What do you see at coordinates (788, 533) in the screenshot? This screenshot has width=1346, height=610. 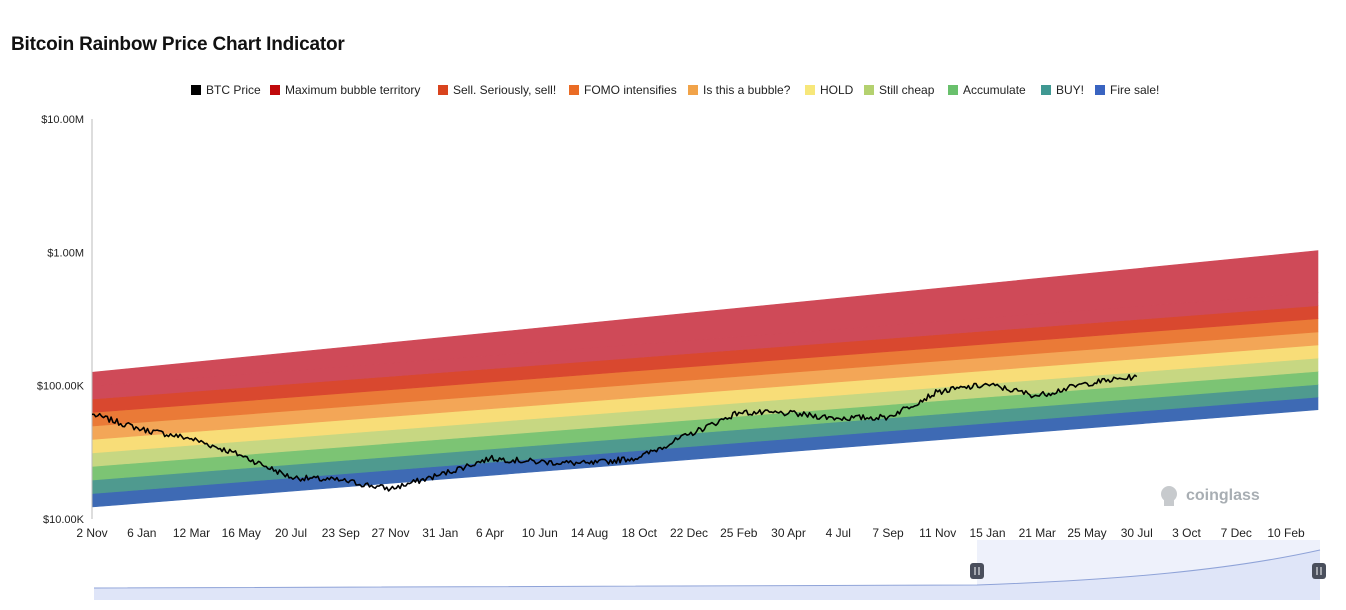 I see `x-tick-label: 30 Apr` at bounding box center [788, 533].